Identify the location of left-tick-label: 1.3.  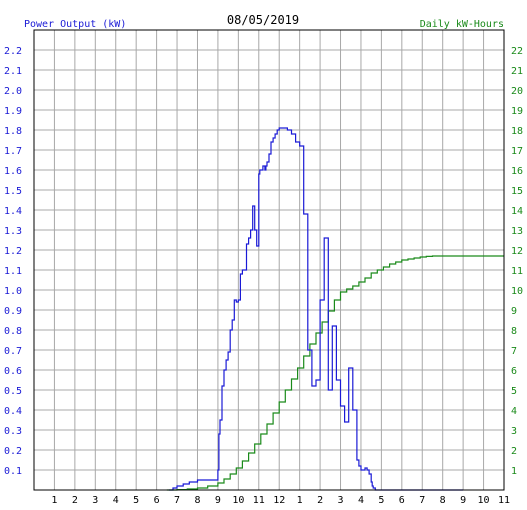
(13, 231).